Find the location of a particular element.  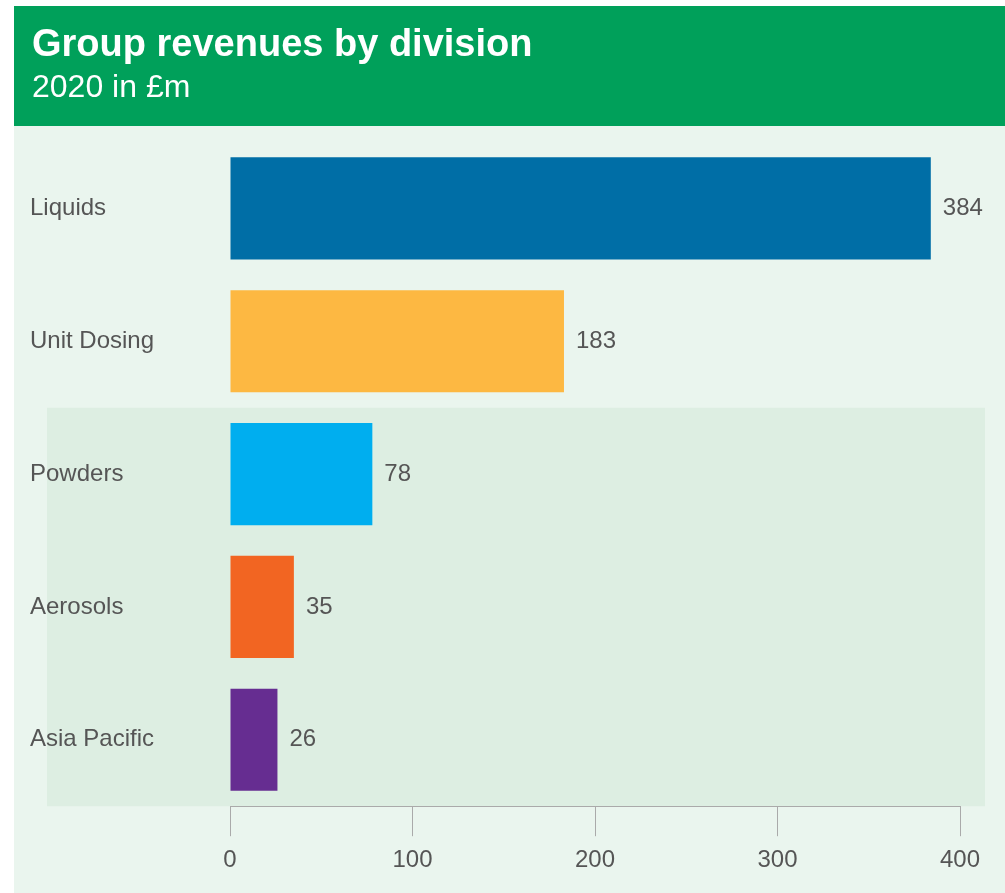

x-tick-label: 300 is located at coordinates (777, 859).